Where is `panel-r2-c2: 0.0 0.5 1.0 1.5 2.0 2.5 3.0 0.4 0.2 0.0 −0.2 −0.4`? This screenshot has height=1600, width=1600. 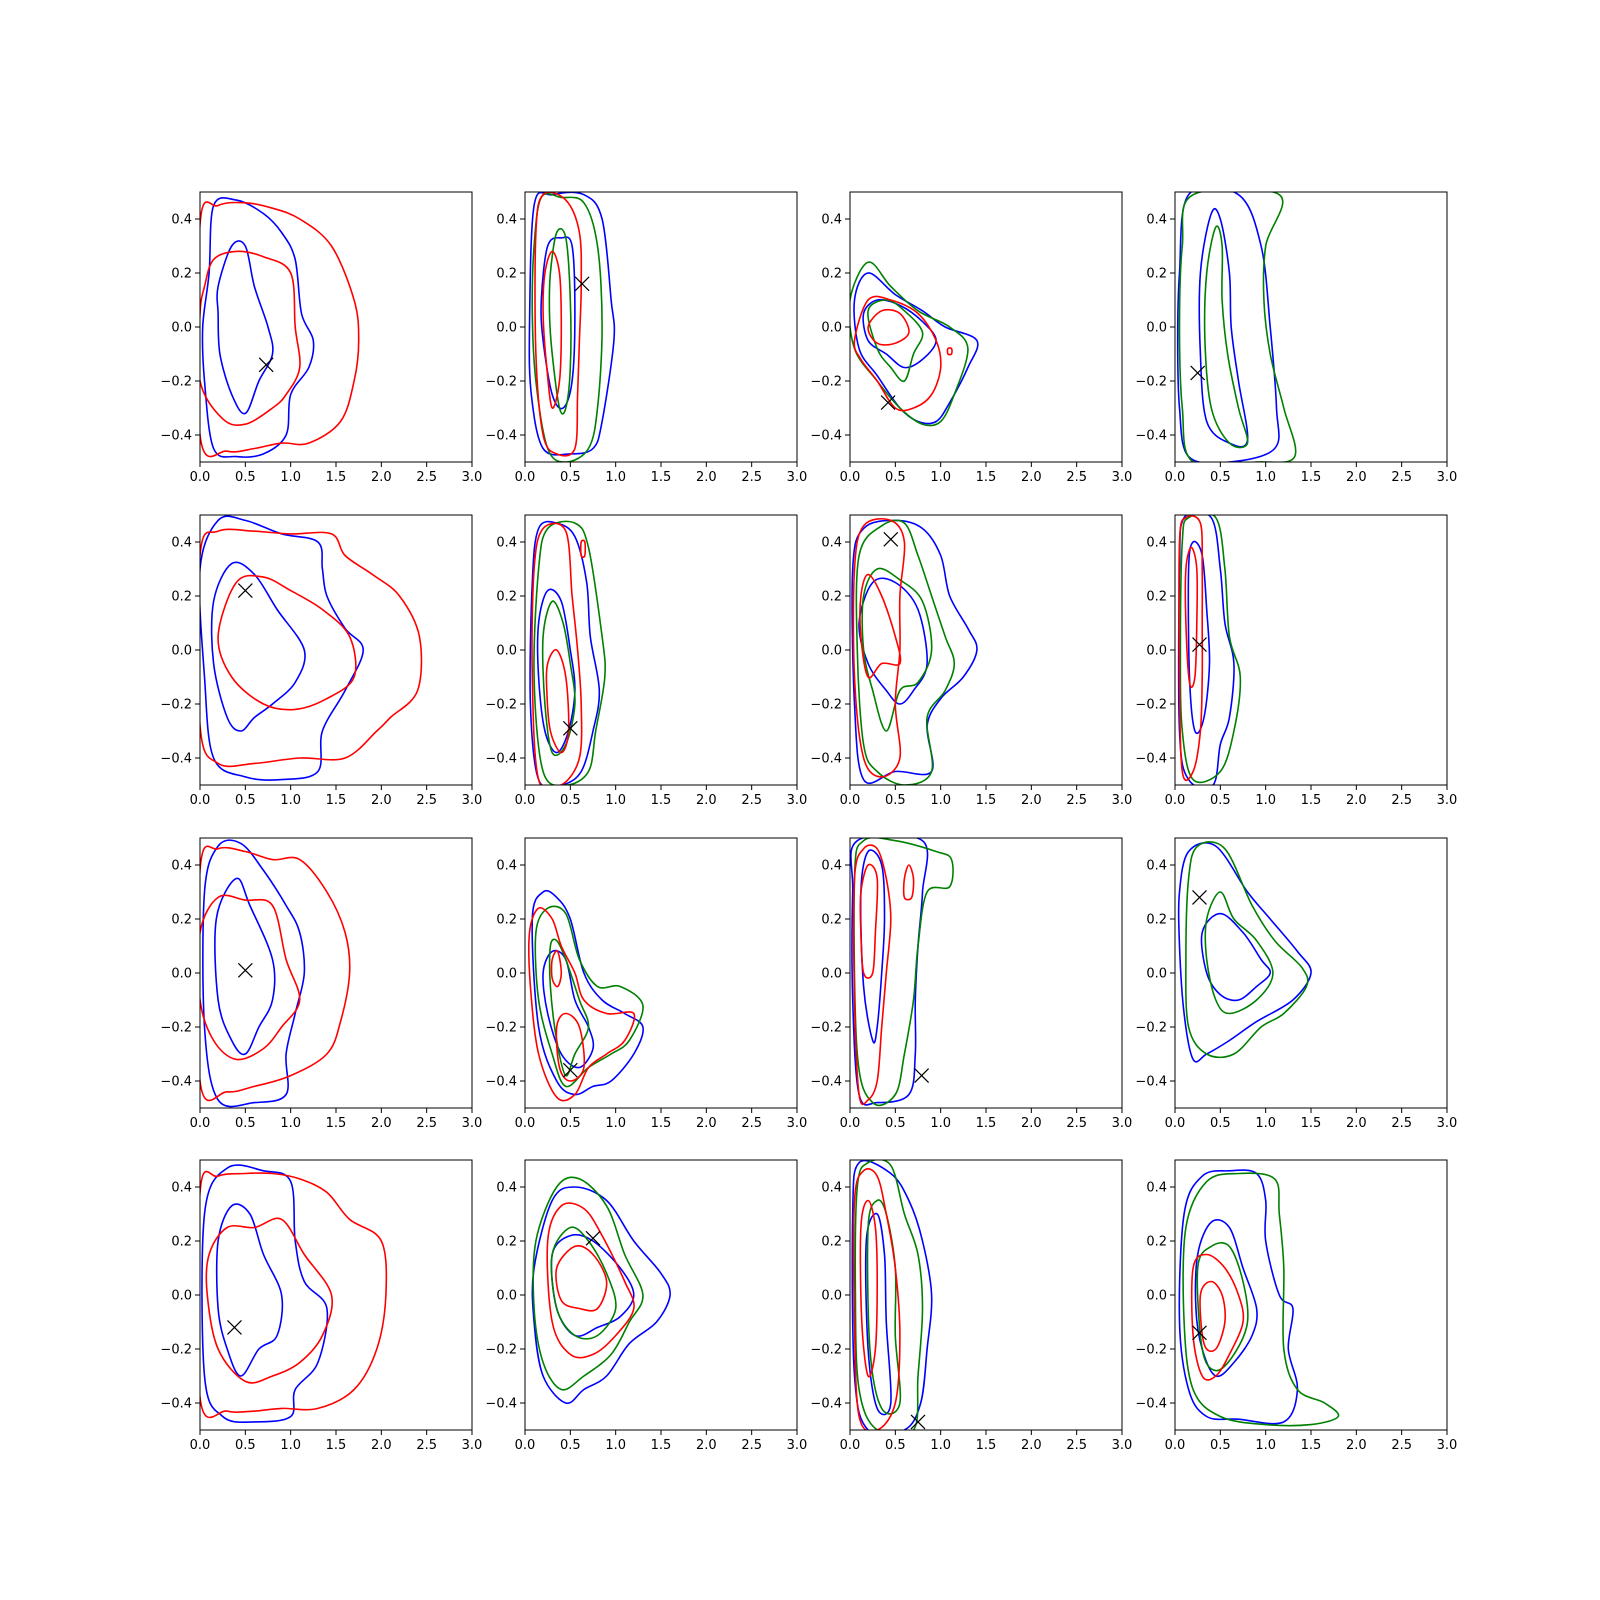 panel-r2-c2: 0.0 0.5 1.0 1.5 2.0 2.5 3.0 0.4 0.2 0.0 −0.2 −0.4 is located at coordinates (971, 984).